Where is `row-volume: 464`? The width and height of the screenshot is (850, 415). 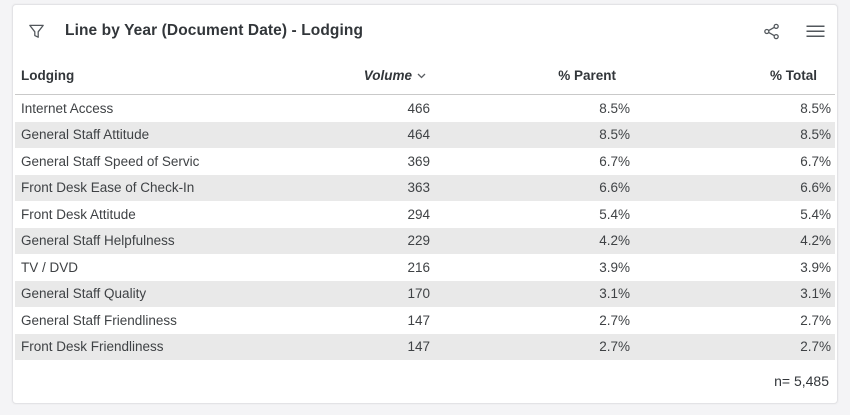
row-volume: 464 is located at coordinates (418, 135).